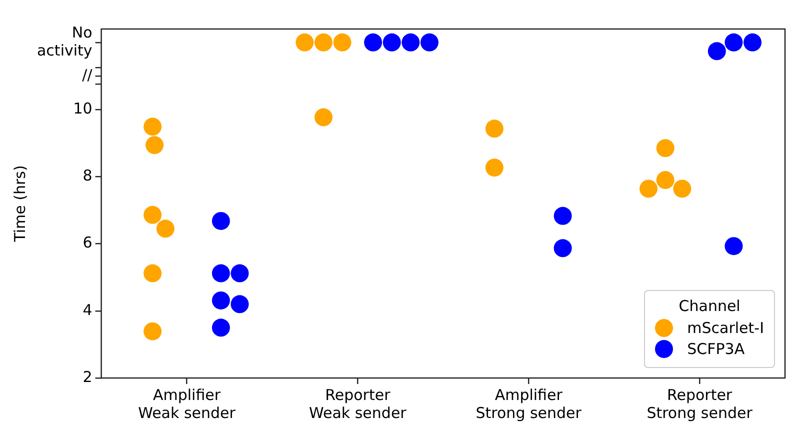 The width and height of the screenshot is (802, 434). Describe the element at coordinates (187, 404) in the screenshot. I see `x-tick-label: Amplifier Weak sender` at that location.